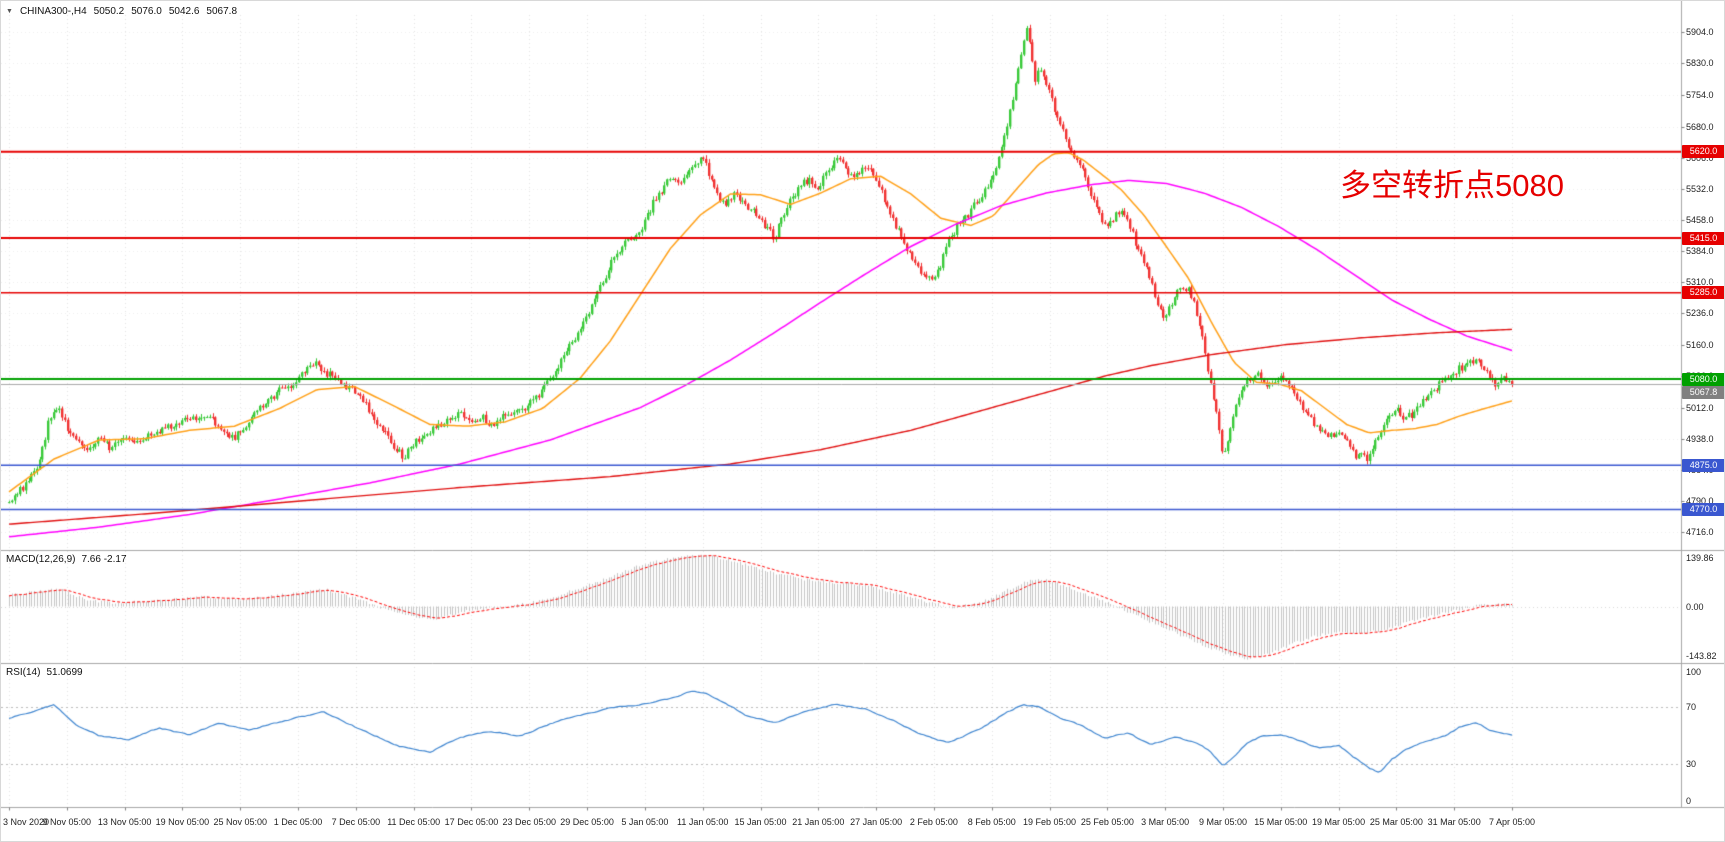 The image size is (1725, 842). I want to click on rsi-indicator-label: RSI(14) 51.0699, so click(44, 672).